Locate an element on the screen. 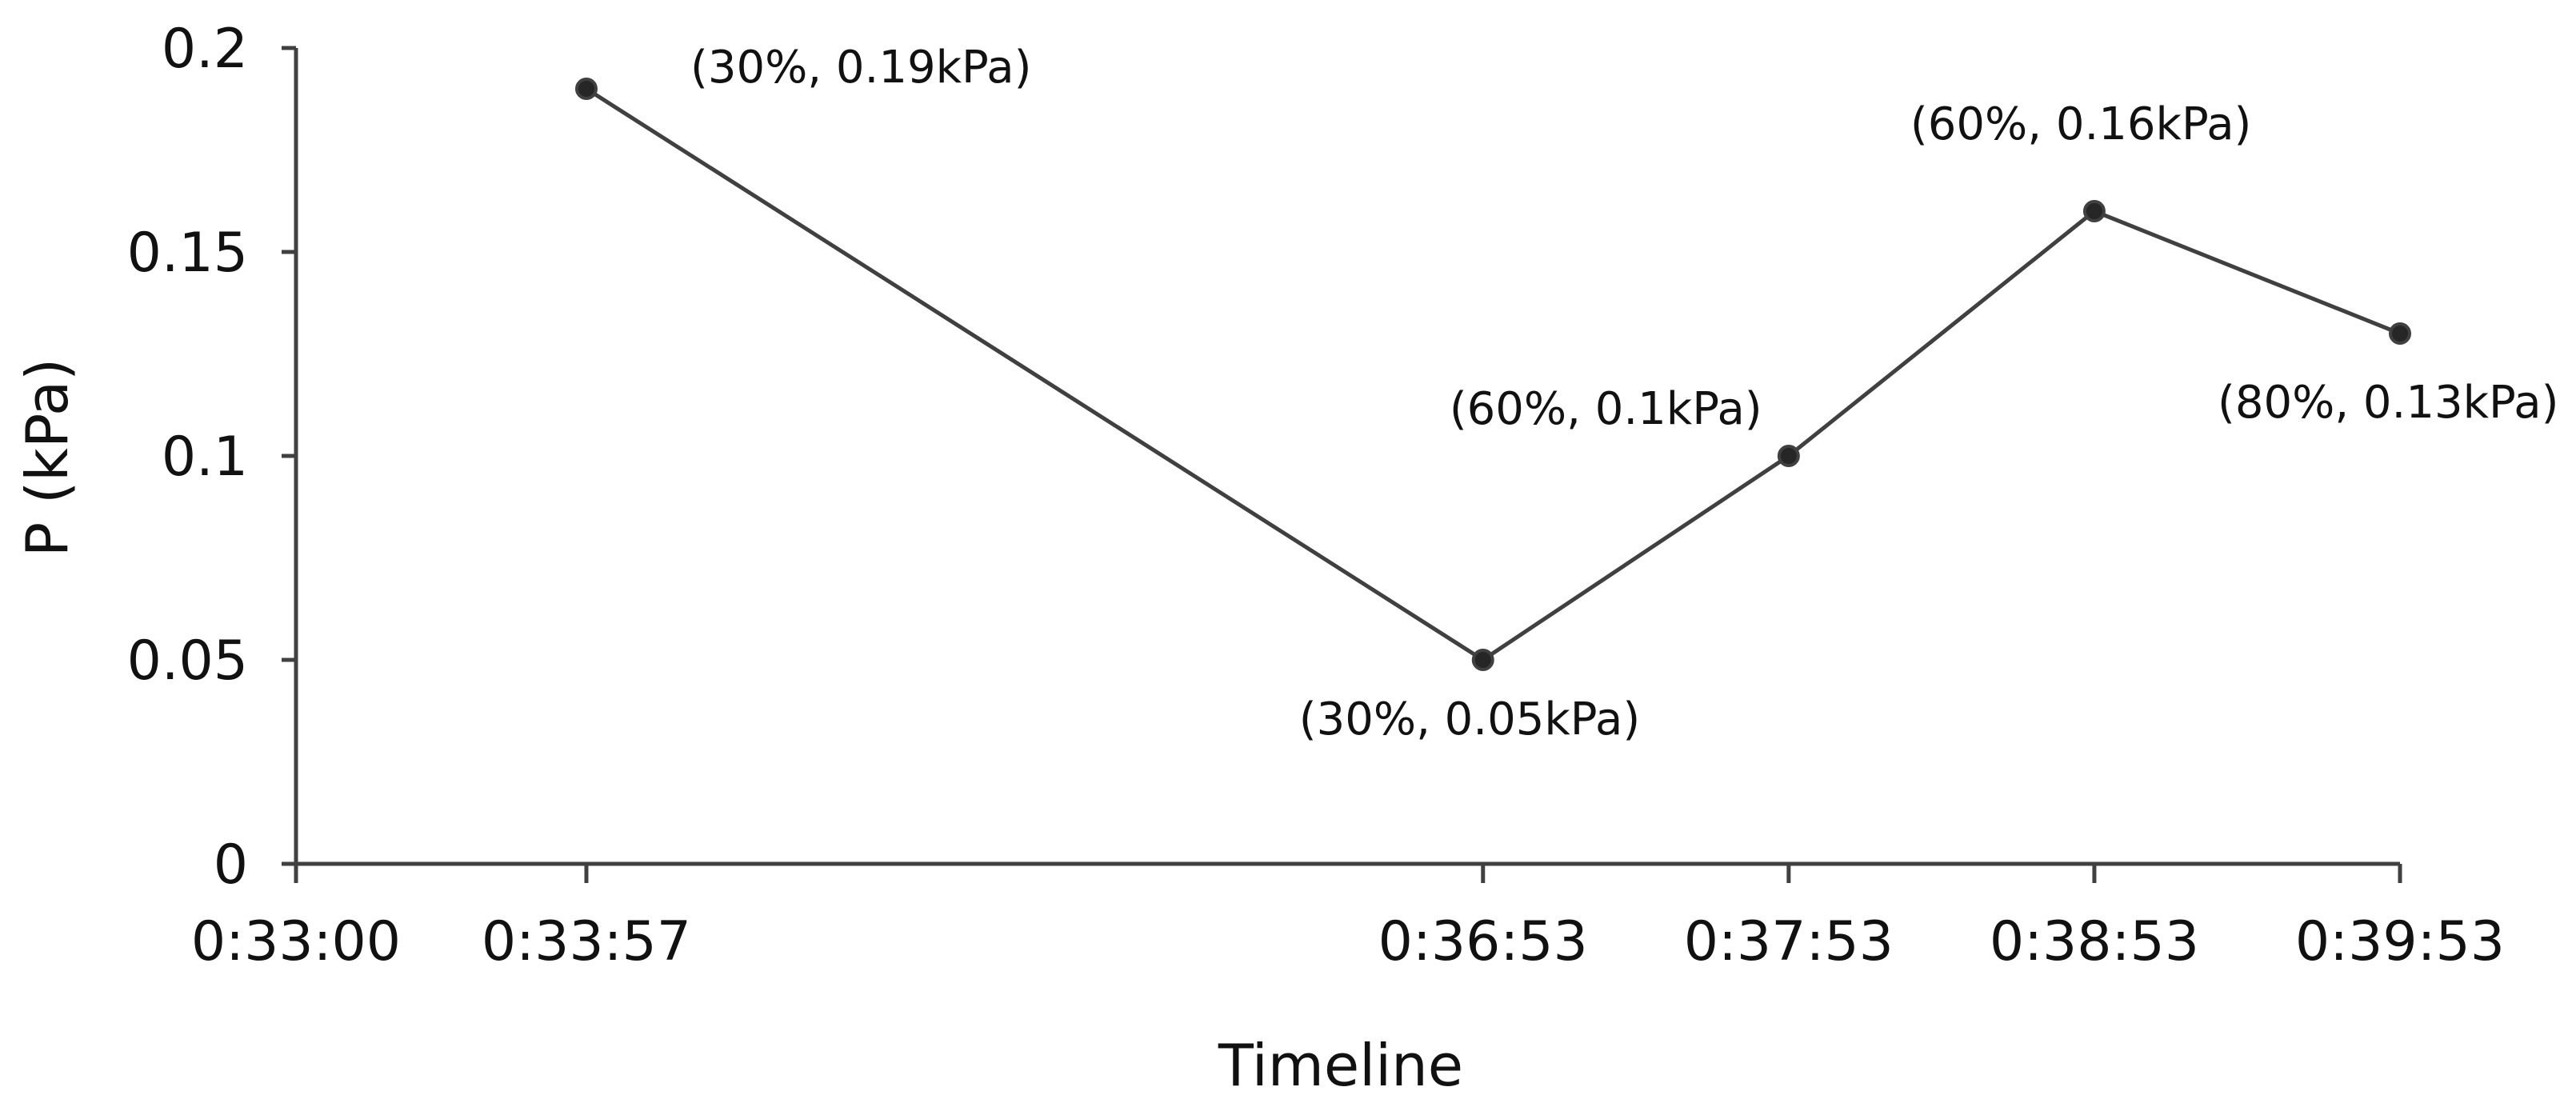 The image size is (2576, 1111). x-tick-label: 0:33:57 is located at coordinates (586, 941).